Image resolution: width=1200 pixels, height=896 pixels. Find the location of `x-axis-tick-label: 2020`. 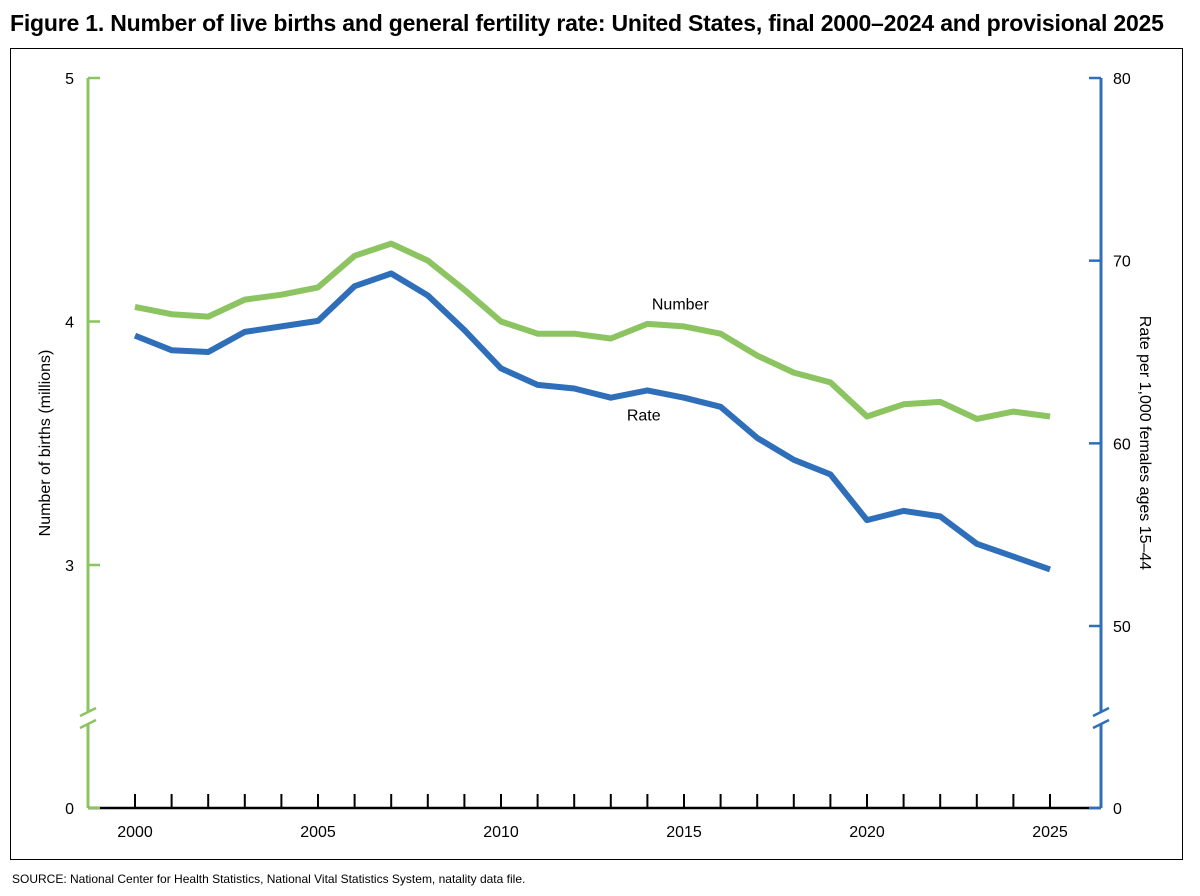

x-axis-tick-label: 2020 is located at coordinates (867, 832).